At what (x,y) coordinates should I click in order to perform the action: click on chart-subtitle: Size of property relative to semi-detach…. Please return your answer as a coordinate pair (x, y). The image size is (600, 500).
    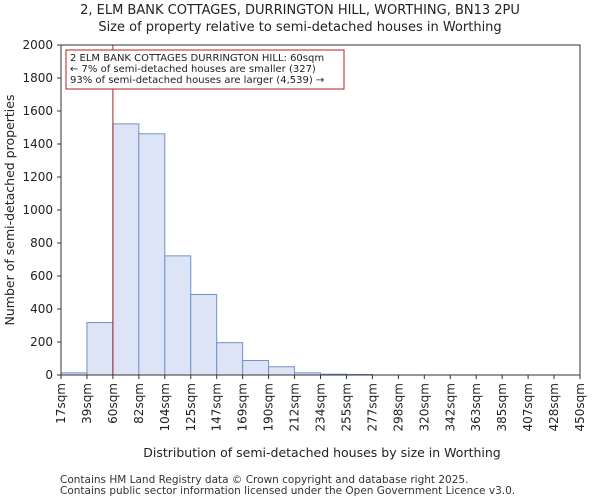
    Looking at the image, I should click on (299, 27).